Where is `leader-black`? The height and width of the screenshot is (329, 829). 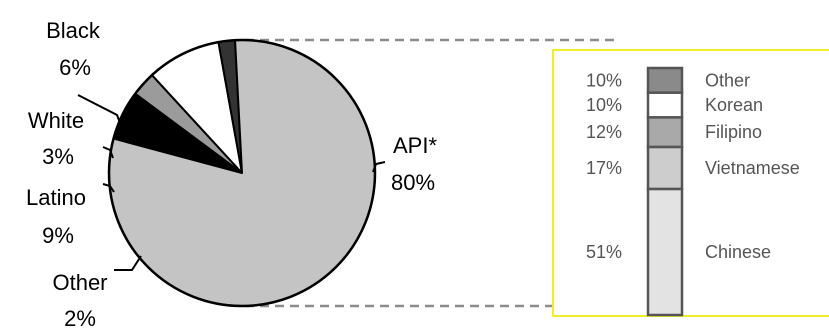 leader-black is located at coordinates (100, 113).